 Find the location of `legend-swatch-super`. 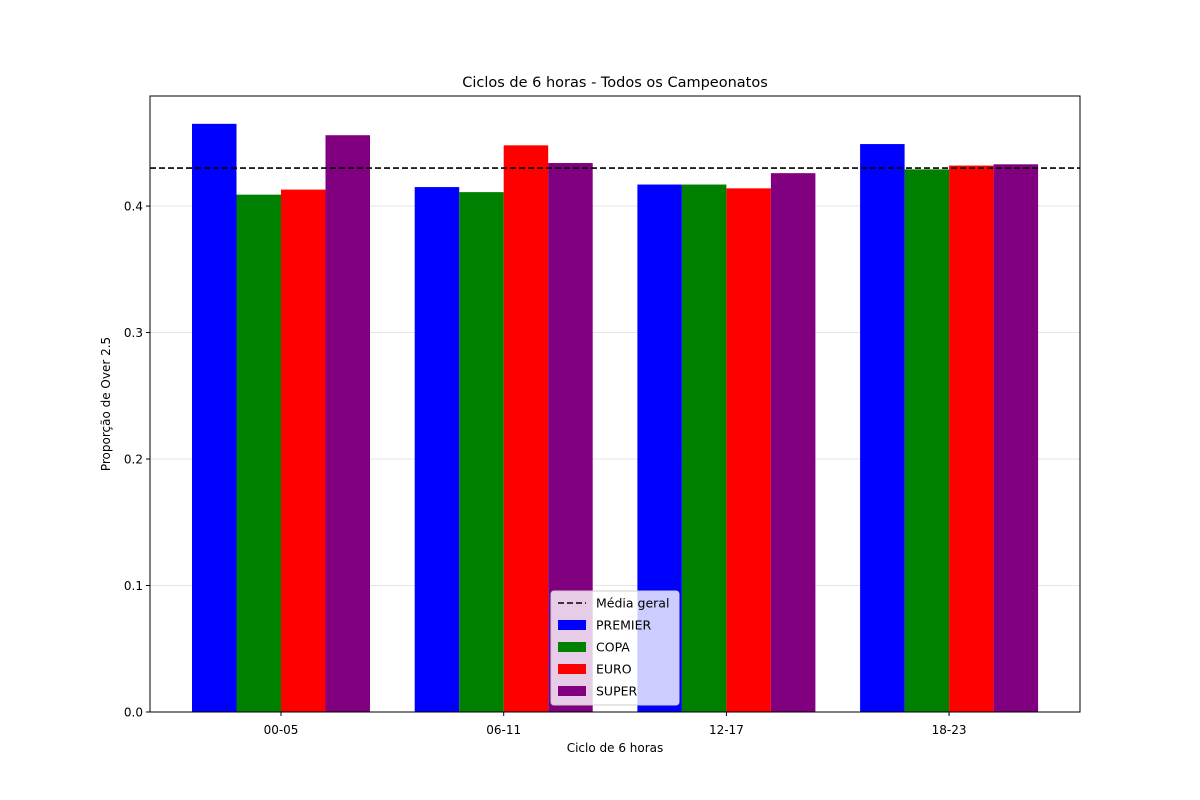

legend-swatch-super is located at coordinates (572, 691).